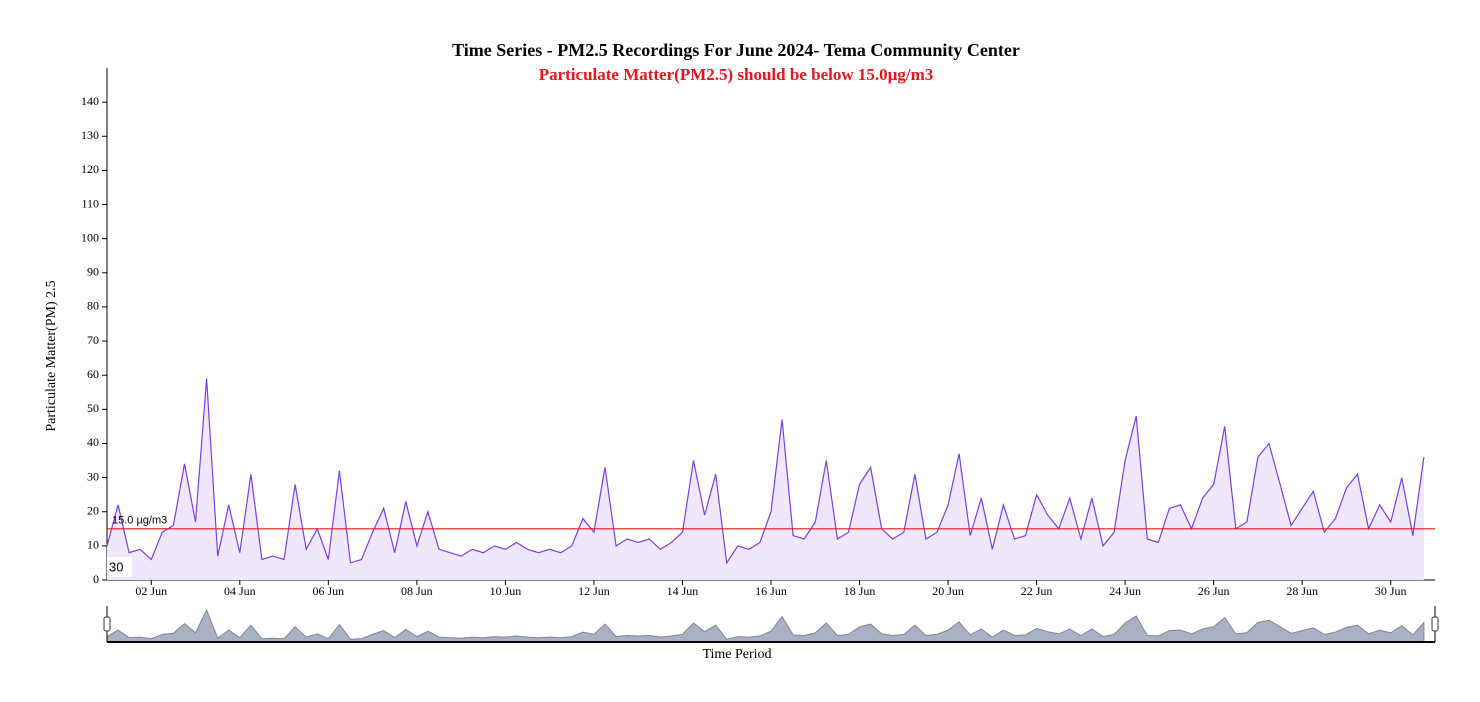 This screenshot has width=1480, height=702. Describe the element at coordinates (96, 579) in the screenshot. I see `y-tick-label: 0` at that location.